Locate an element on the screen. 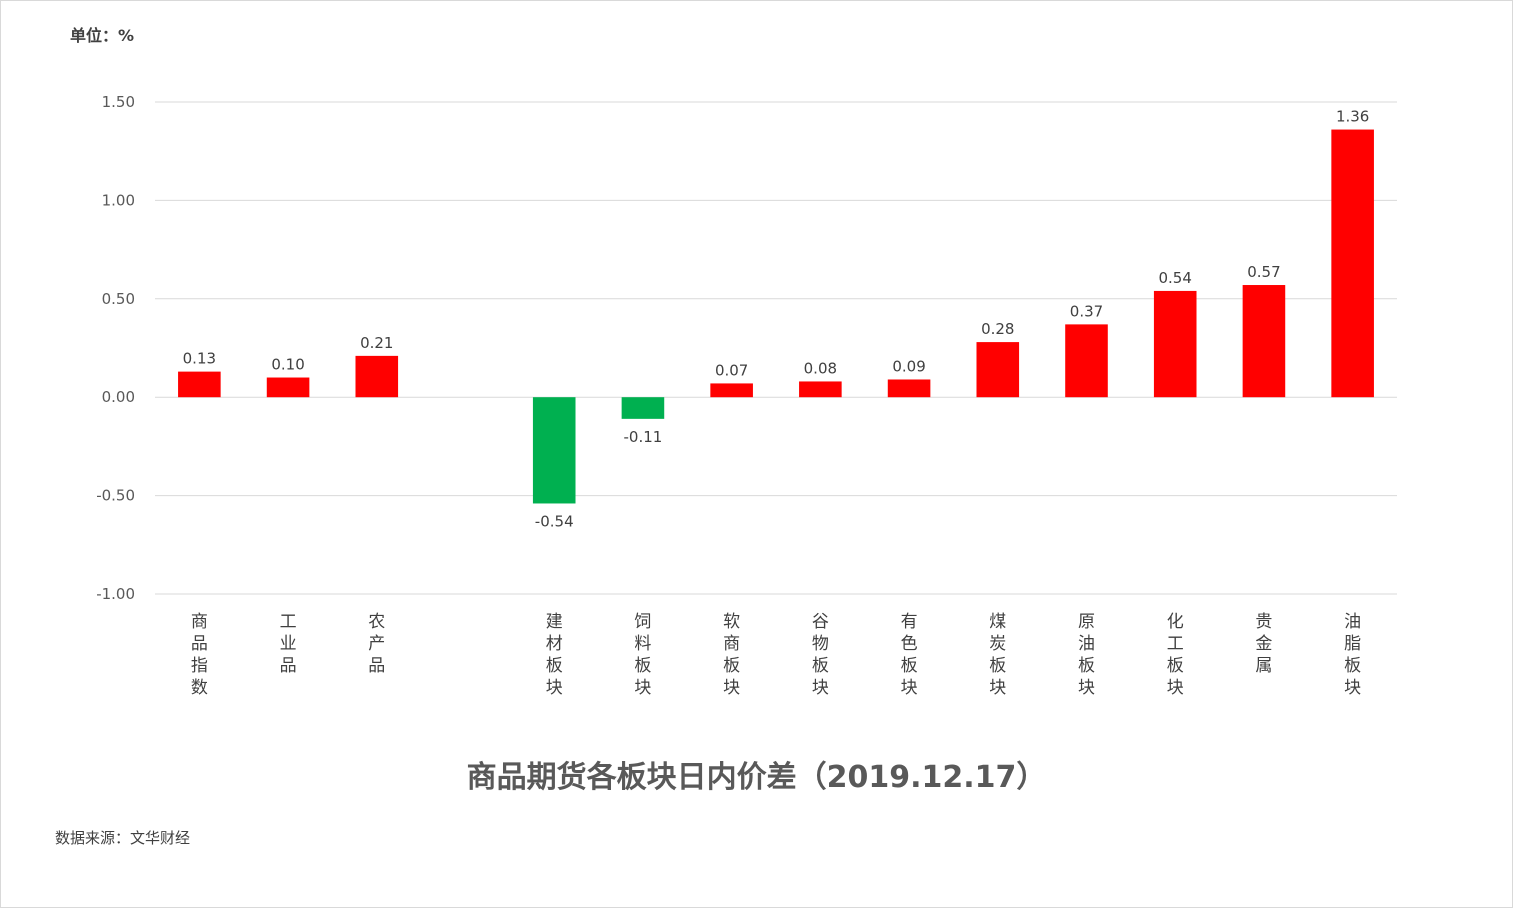 This screenshot has height=908, width=1513. x-tick-label: 油脂板块 is located at coordinates (1352, 655).